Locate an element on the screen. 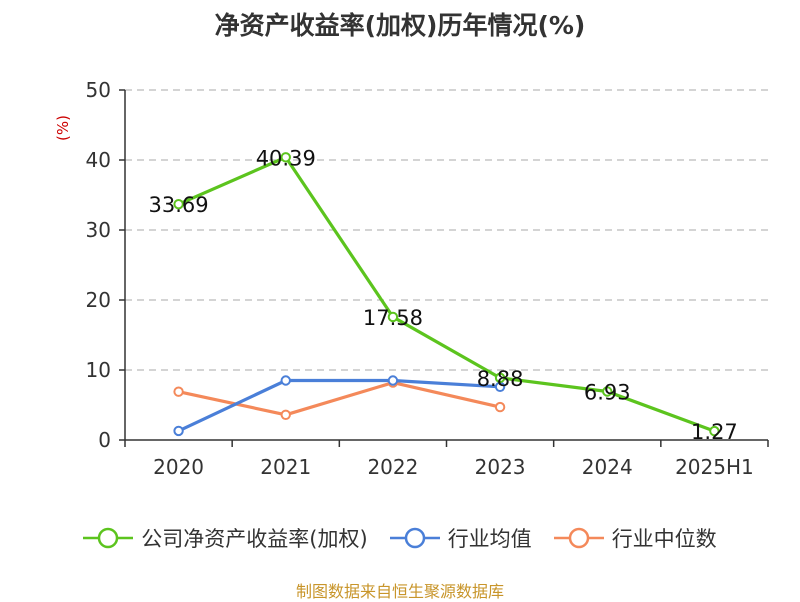  y-tick-label: 20 is located at coordinates (98, 300).